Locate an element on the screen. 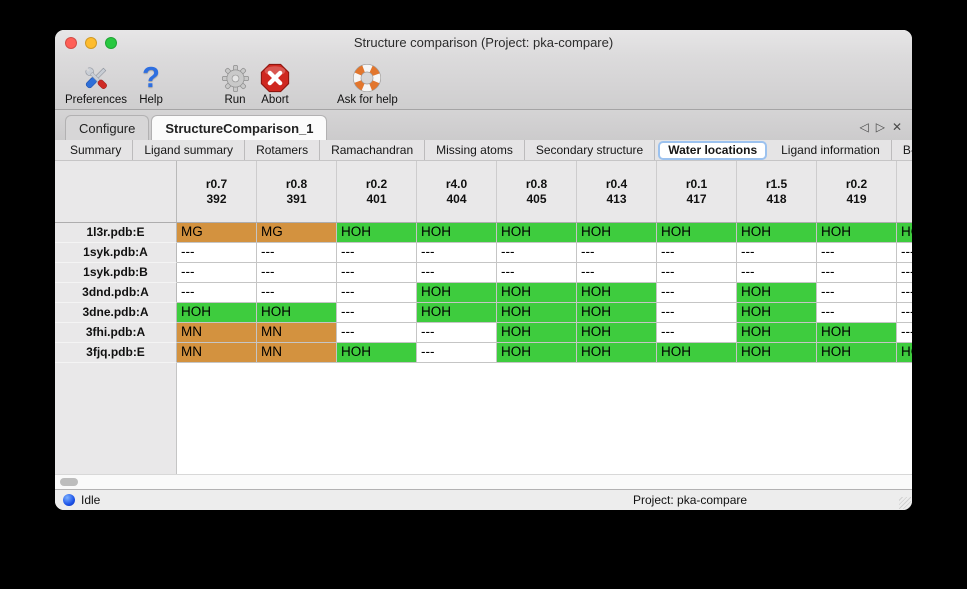 This screenshot has width=967, height=589. run-button: Run is located at coordinates (235, 84).